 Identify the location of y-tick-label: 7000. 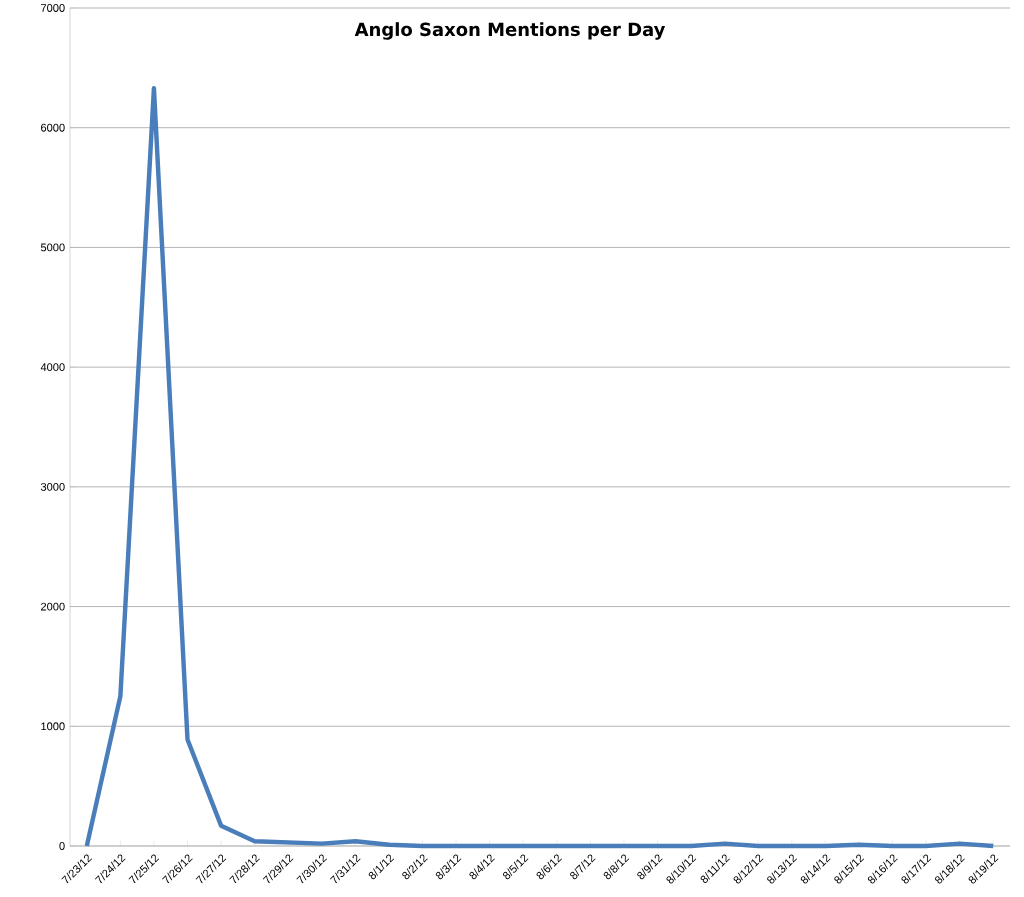
(53, 8).